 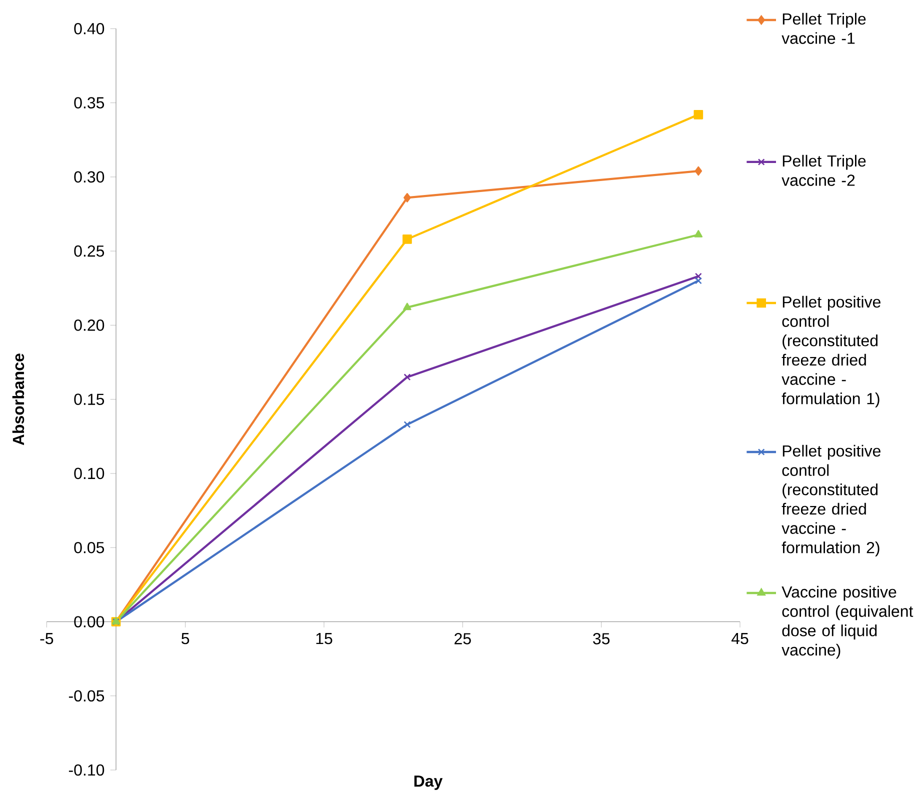 I want to click on y-tick-label: 0.20, so click(x=89, y=325).